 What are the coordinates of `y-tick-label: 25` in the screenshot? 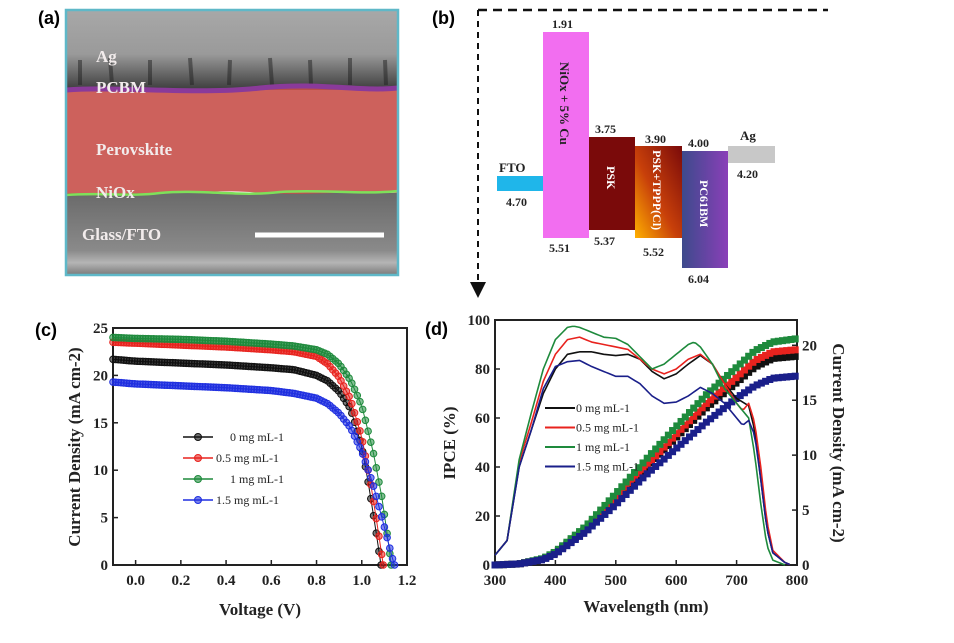 It's located at (100, 329).